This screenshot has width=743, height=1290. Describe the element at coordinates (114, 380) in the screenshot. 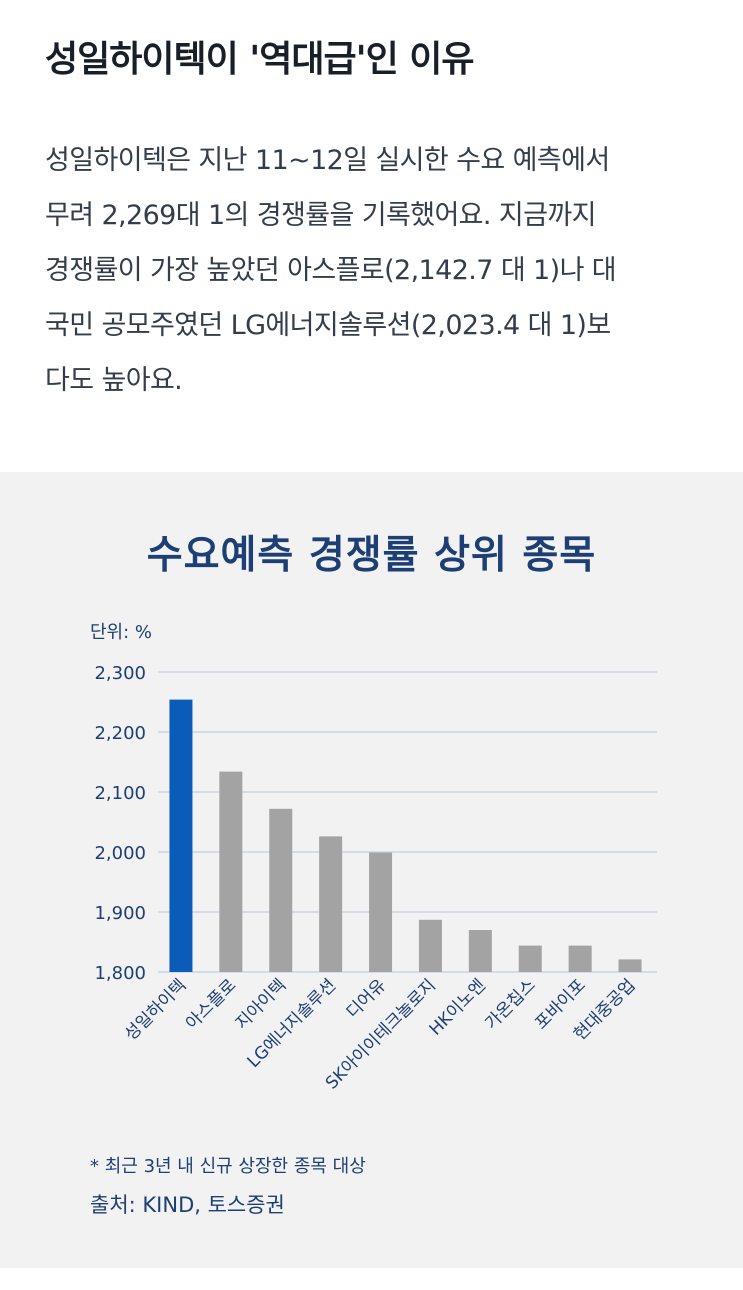

I see `paragraph-line: 다도 높아요.` at that location.